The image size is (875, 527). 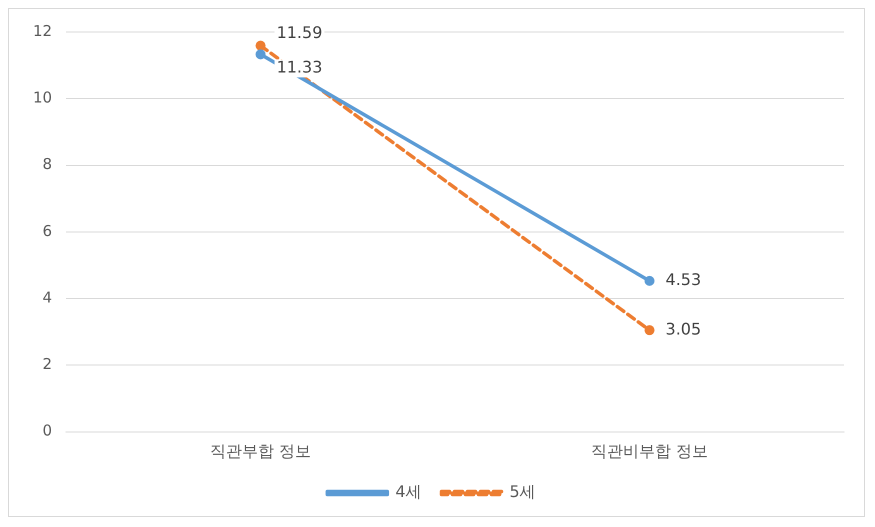 What do you see at coordinates (649, 451) in the screenshot?
I see `x-tick-label: 직관비부합 정보` at bounding box center [649, 451].